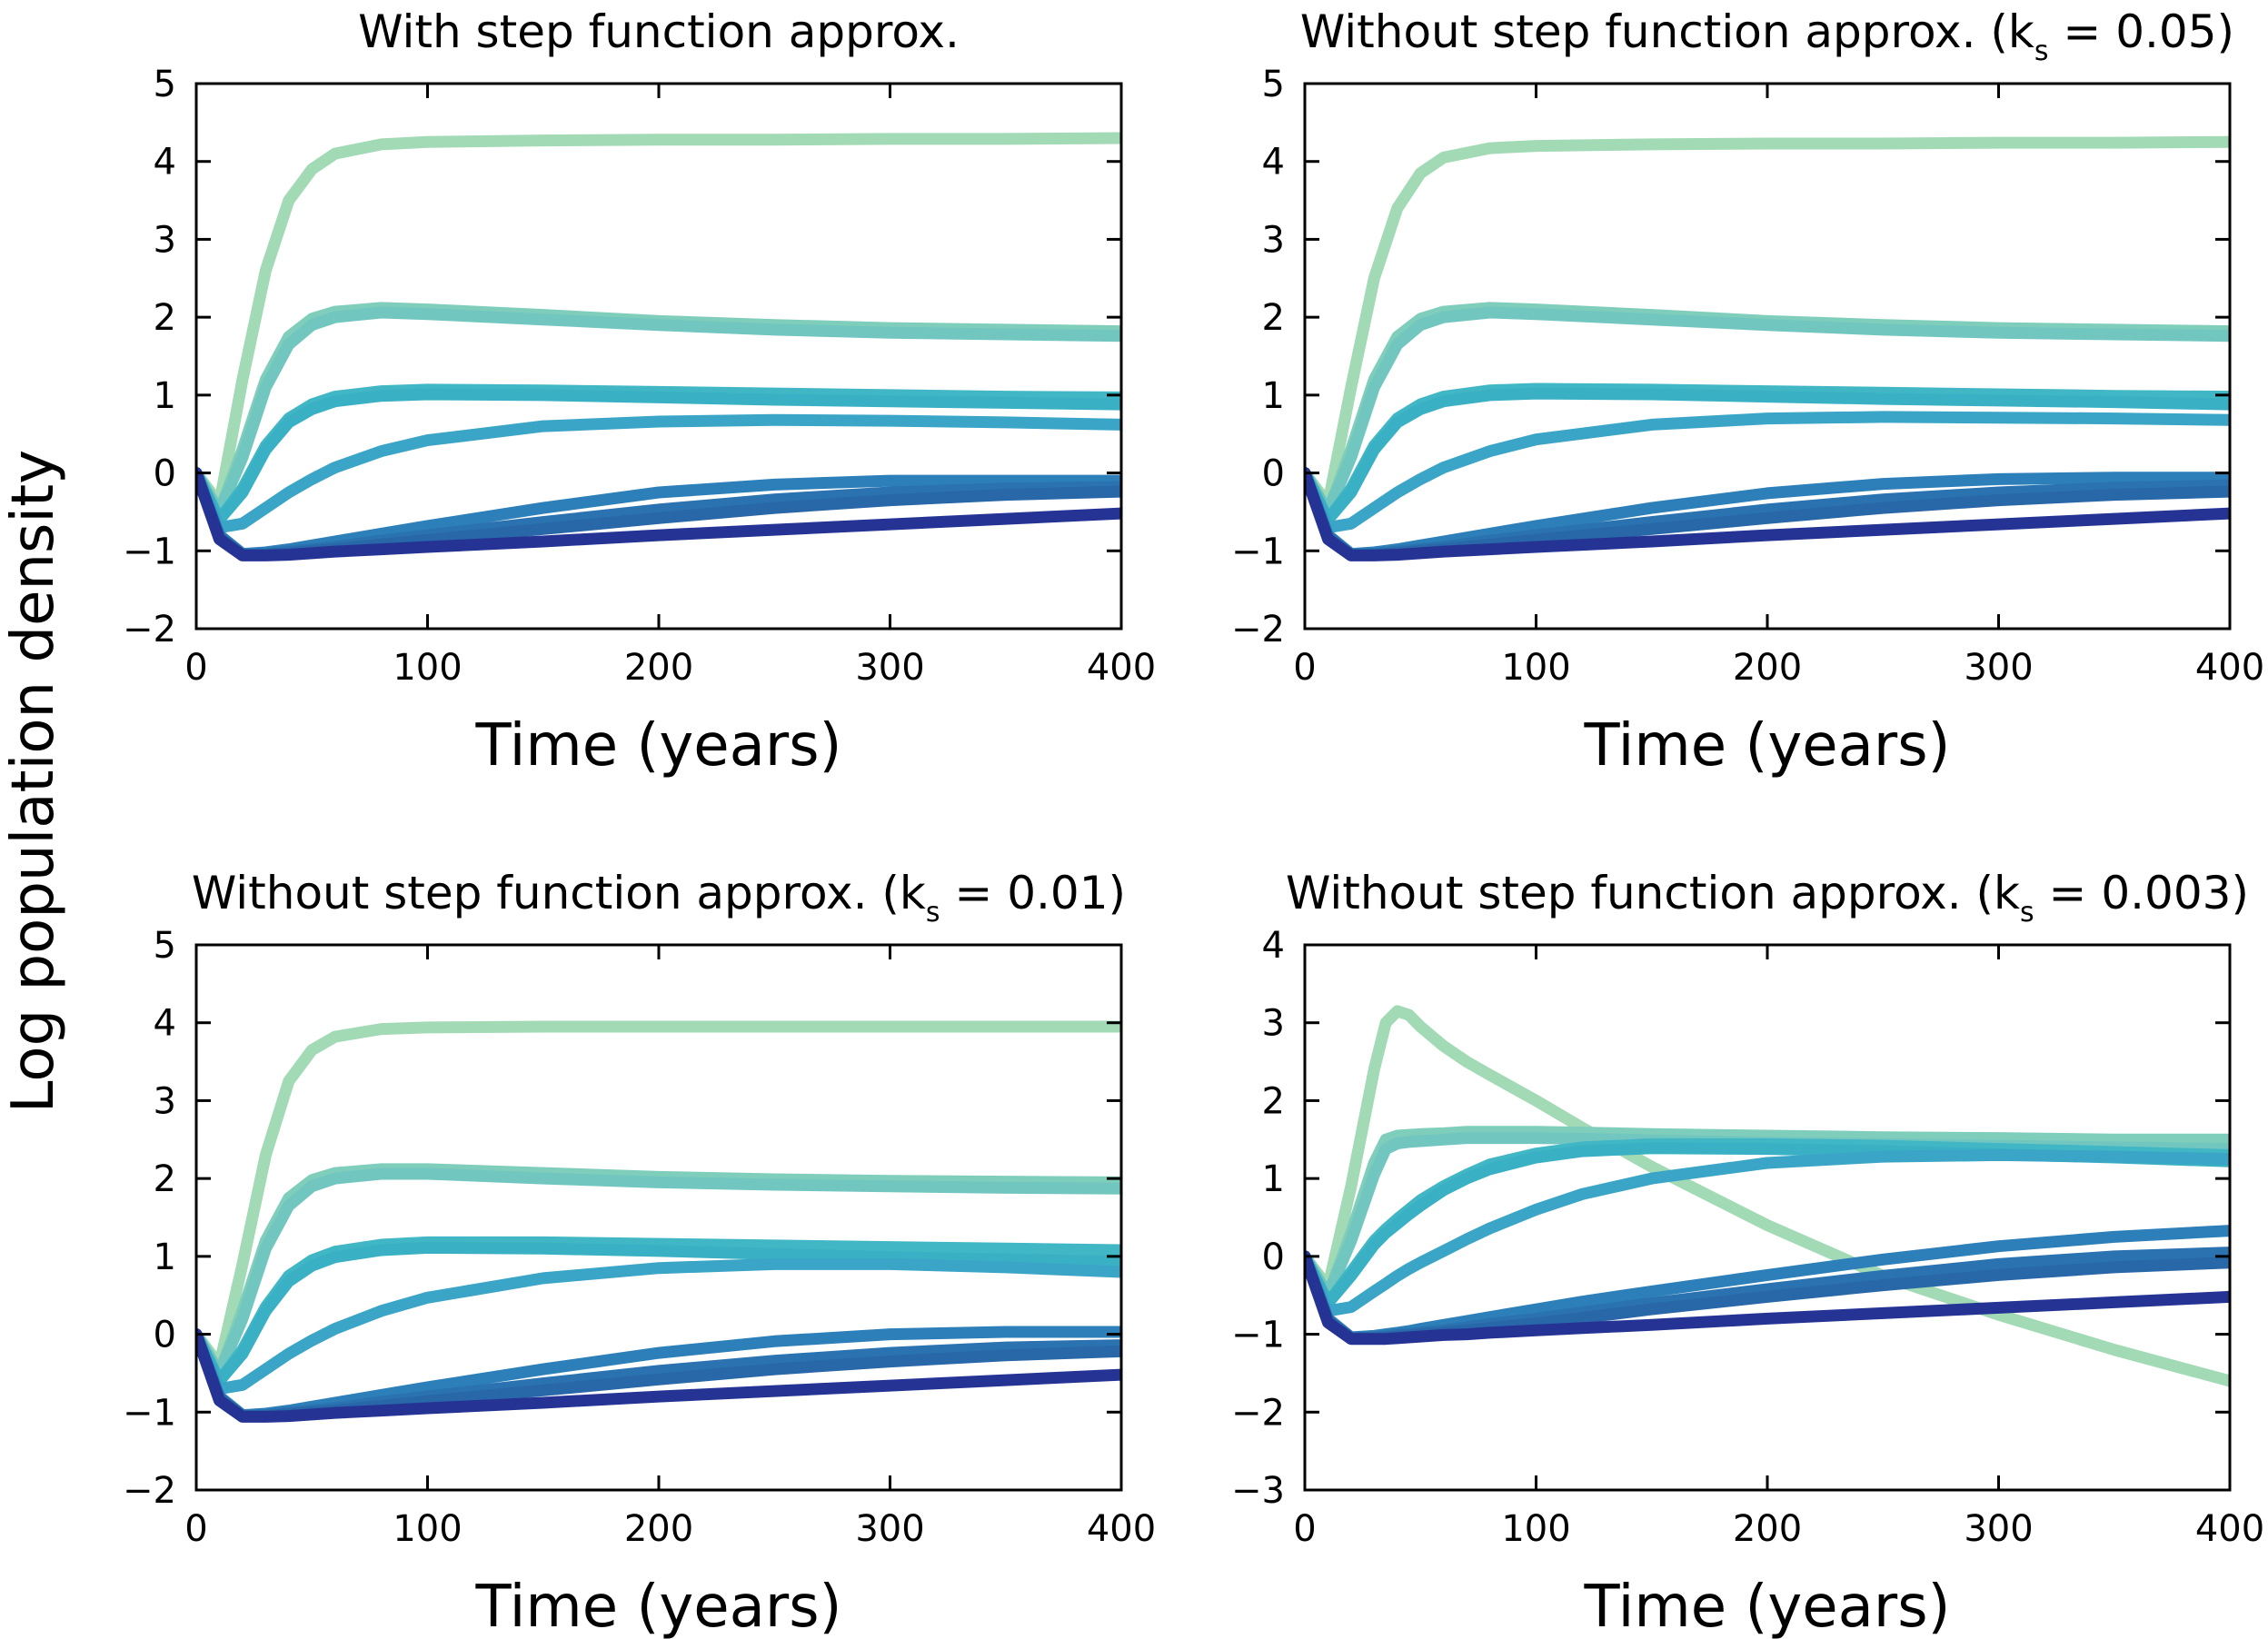  What do you see at coordinates (33, 781) in the screenshot?
I see `y-axis-label: Log population density` at bounding box center [33, 781].